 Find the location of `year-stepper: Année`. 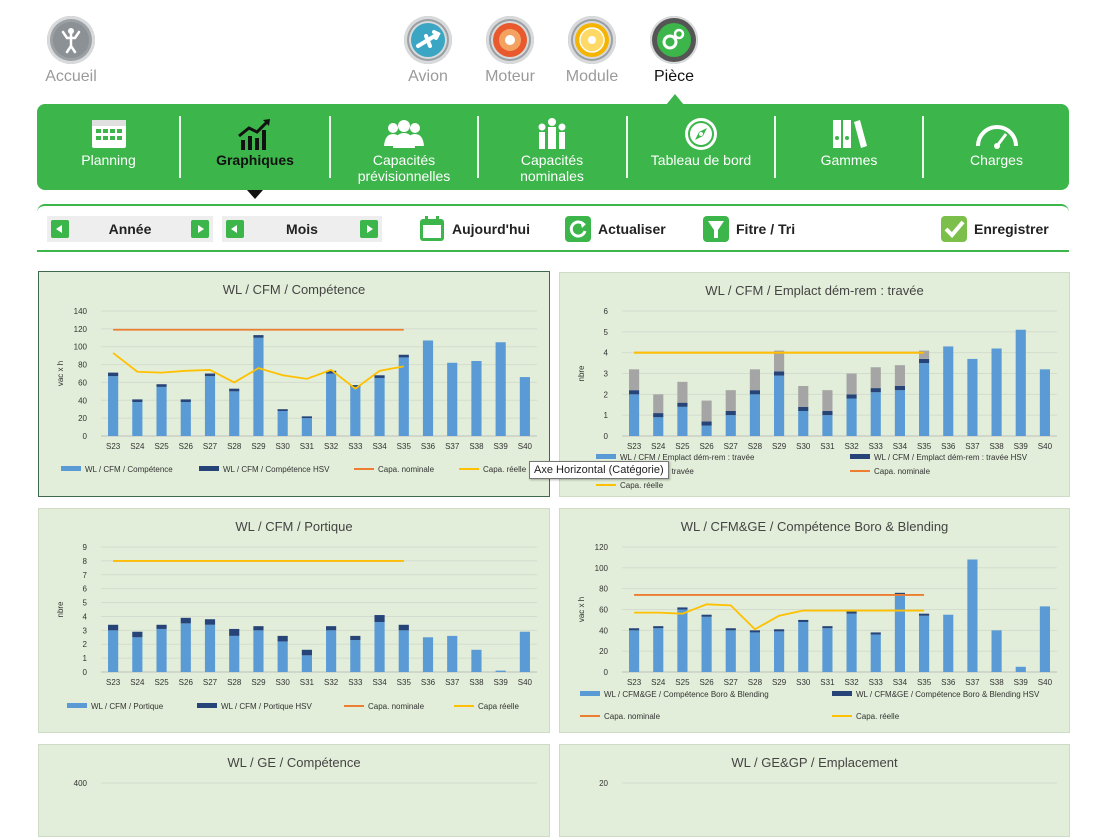

year-stepper: Année is located at coordinates (130, 229).